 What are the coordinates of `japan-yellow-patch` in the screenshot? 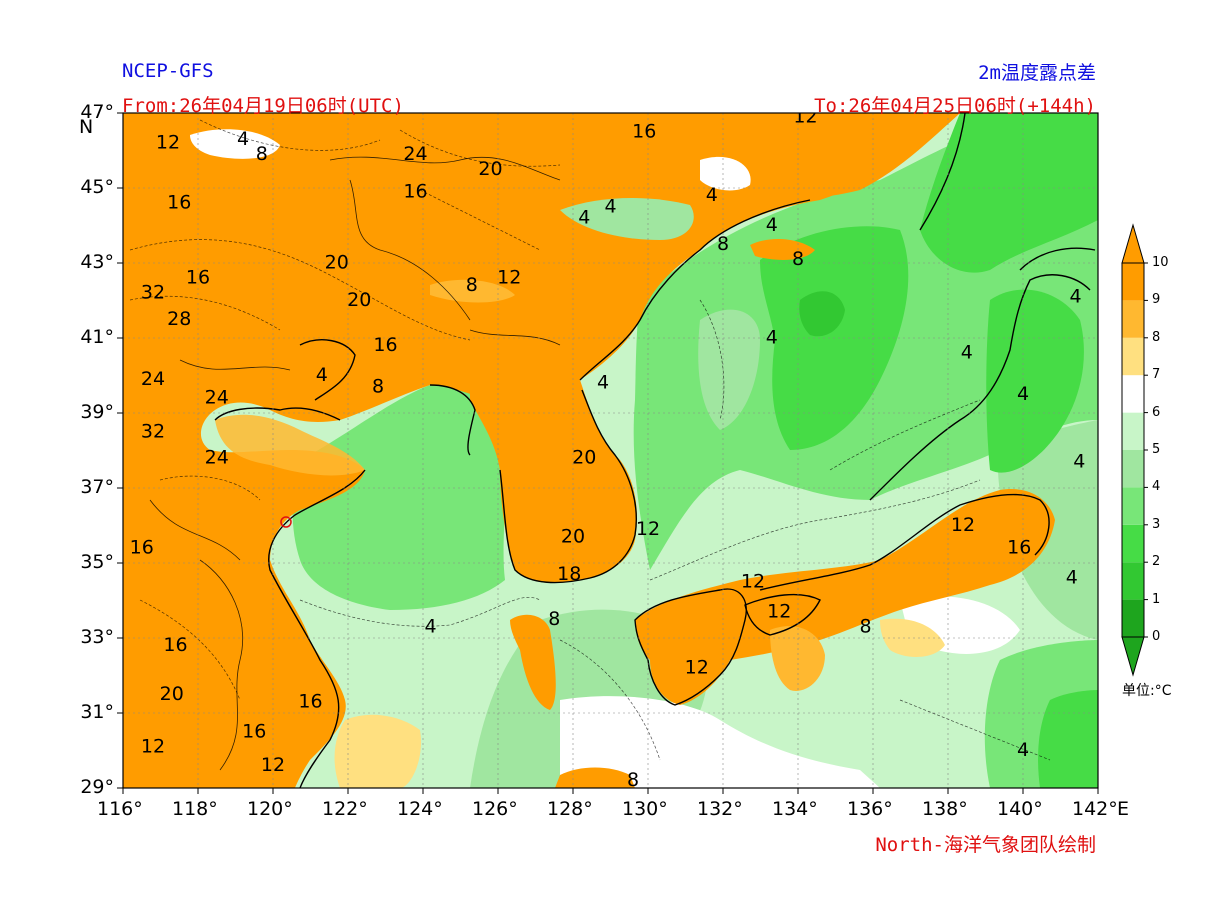 It's located at (912, 637).